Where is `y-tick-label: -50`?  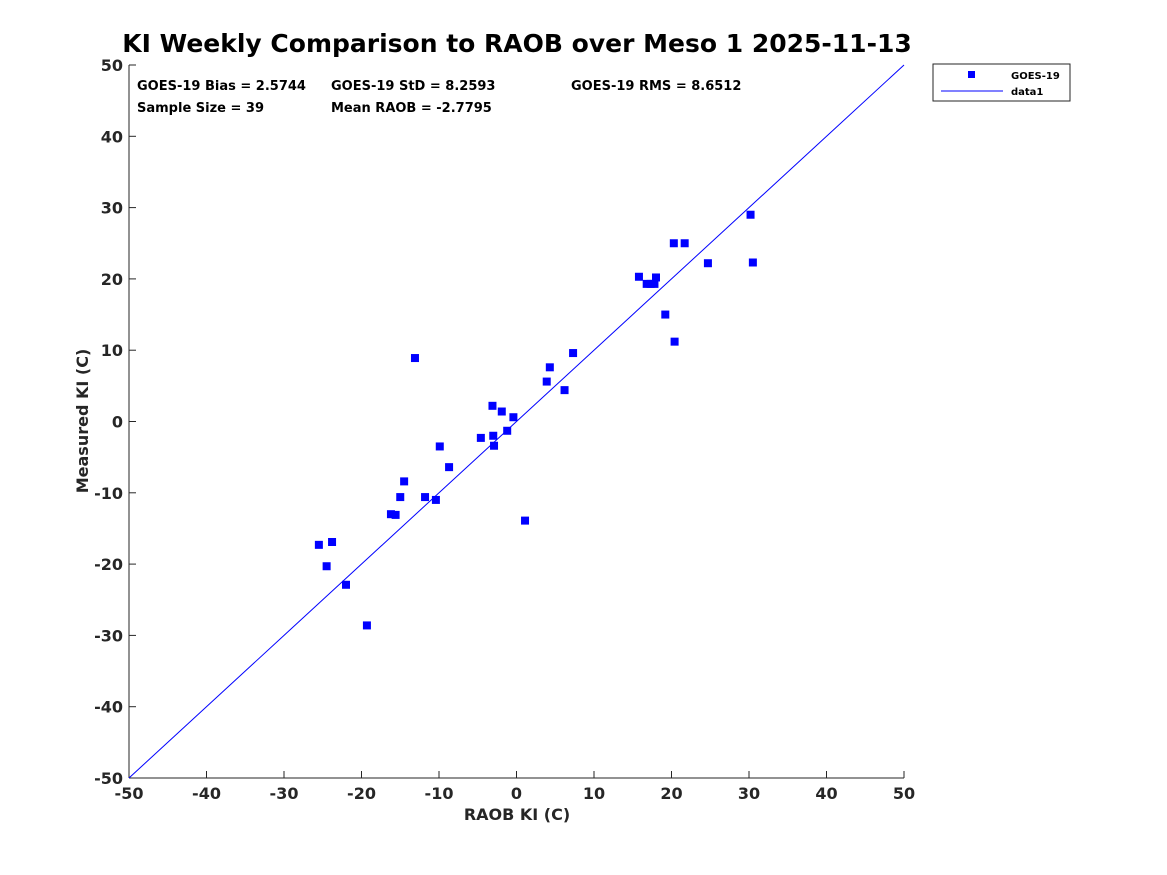
y-tick-label: -50 is located at coordinates (108, 778).